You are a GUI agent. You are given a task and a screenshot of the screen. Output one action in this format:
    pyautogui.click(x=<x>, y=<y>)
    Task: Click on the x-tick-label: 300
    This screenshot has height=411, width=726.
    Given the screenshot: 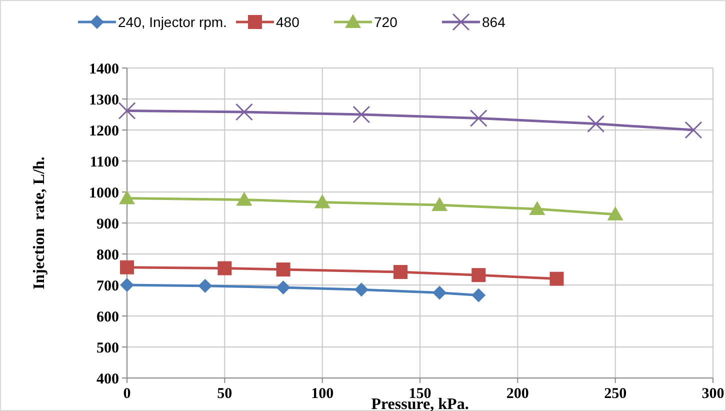 What is the action you would take?
    pyautogui.click(x=713, y=394)
    